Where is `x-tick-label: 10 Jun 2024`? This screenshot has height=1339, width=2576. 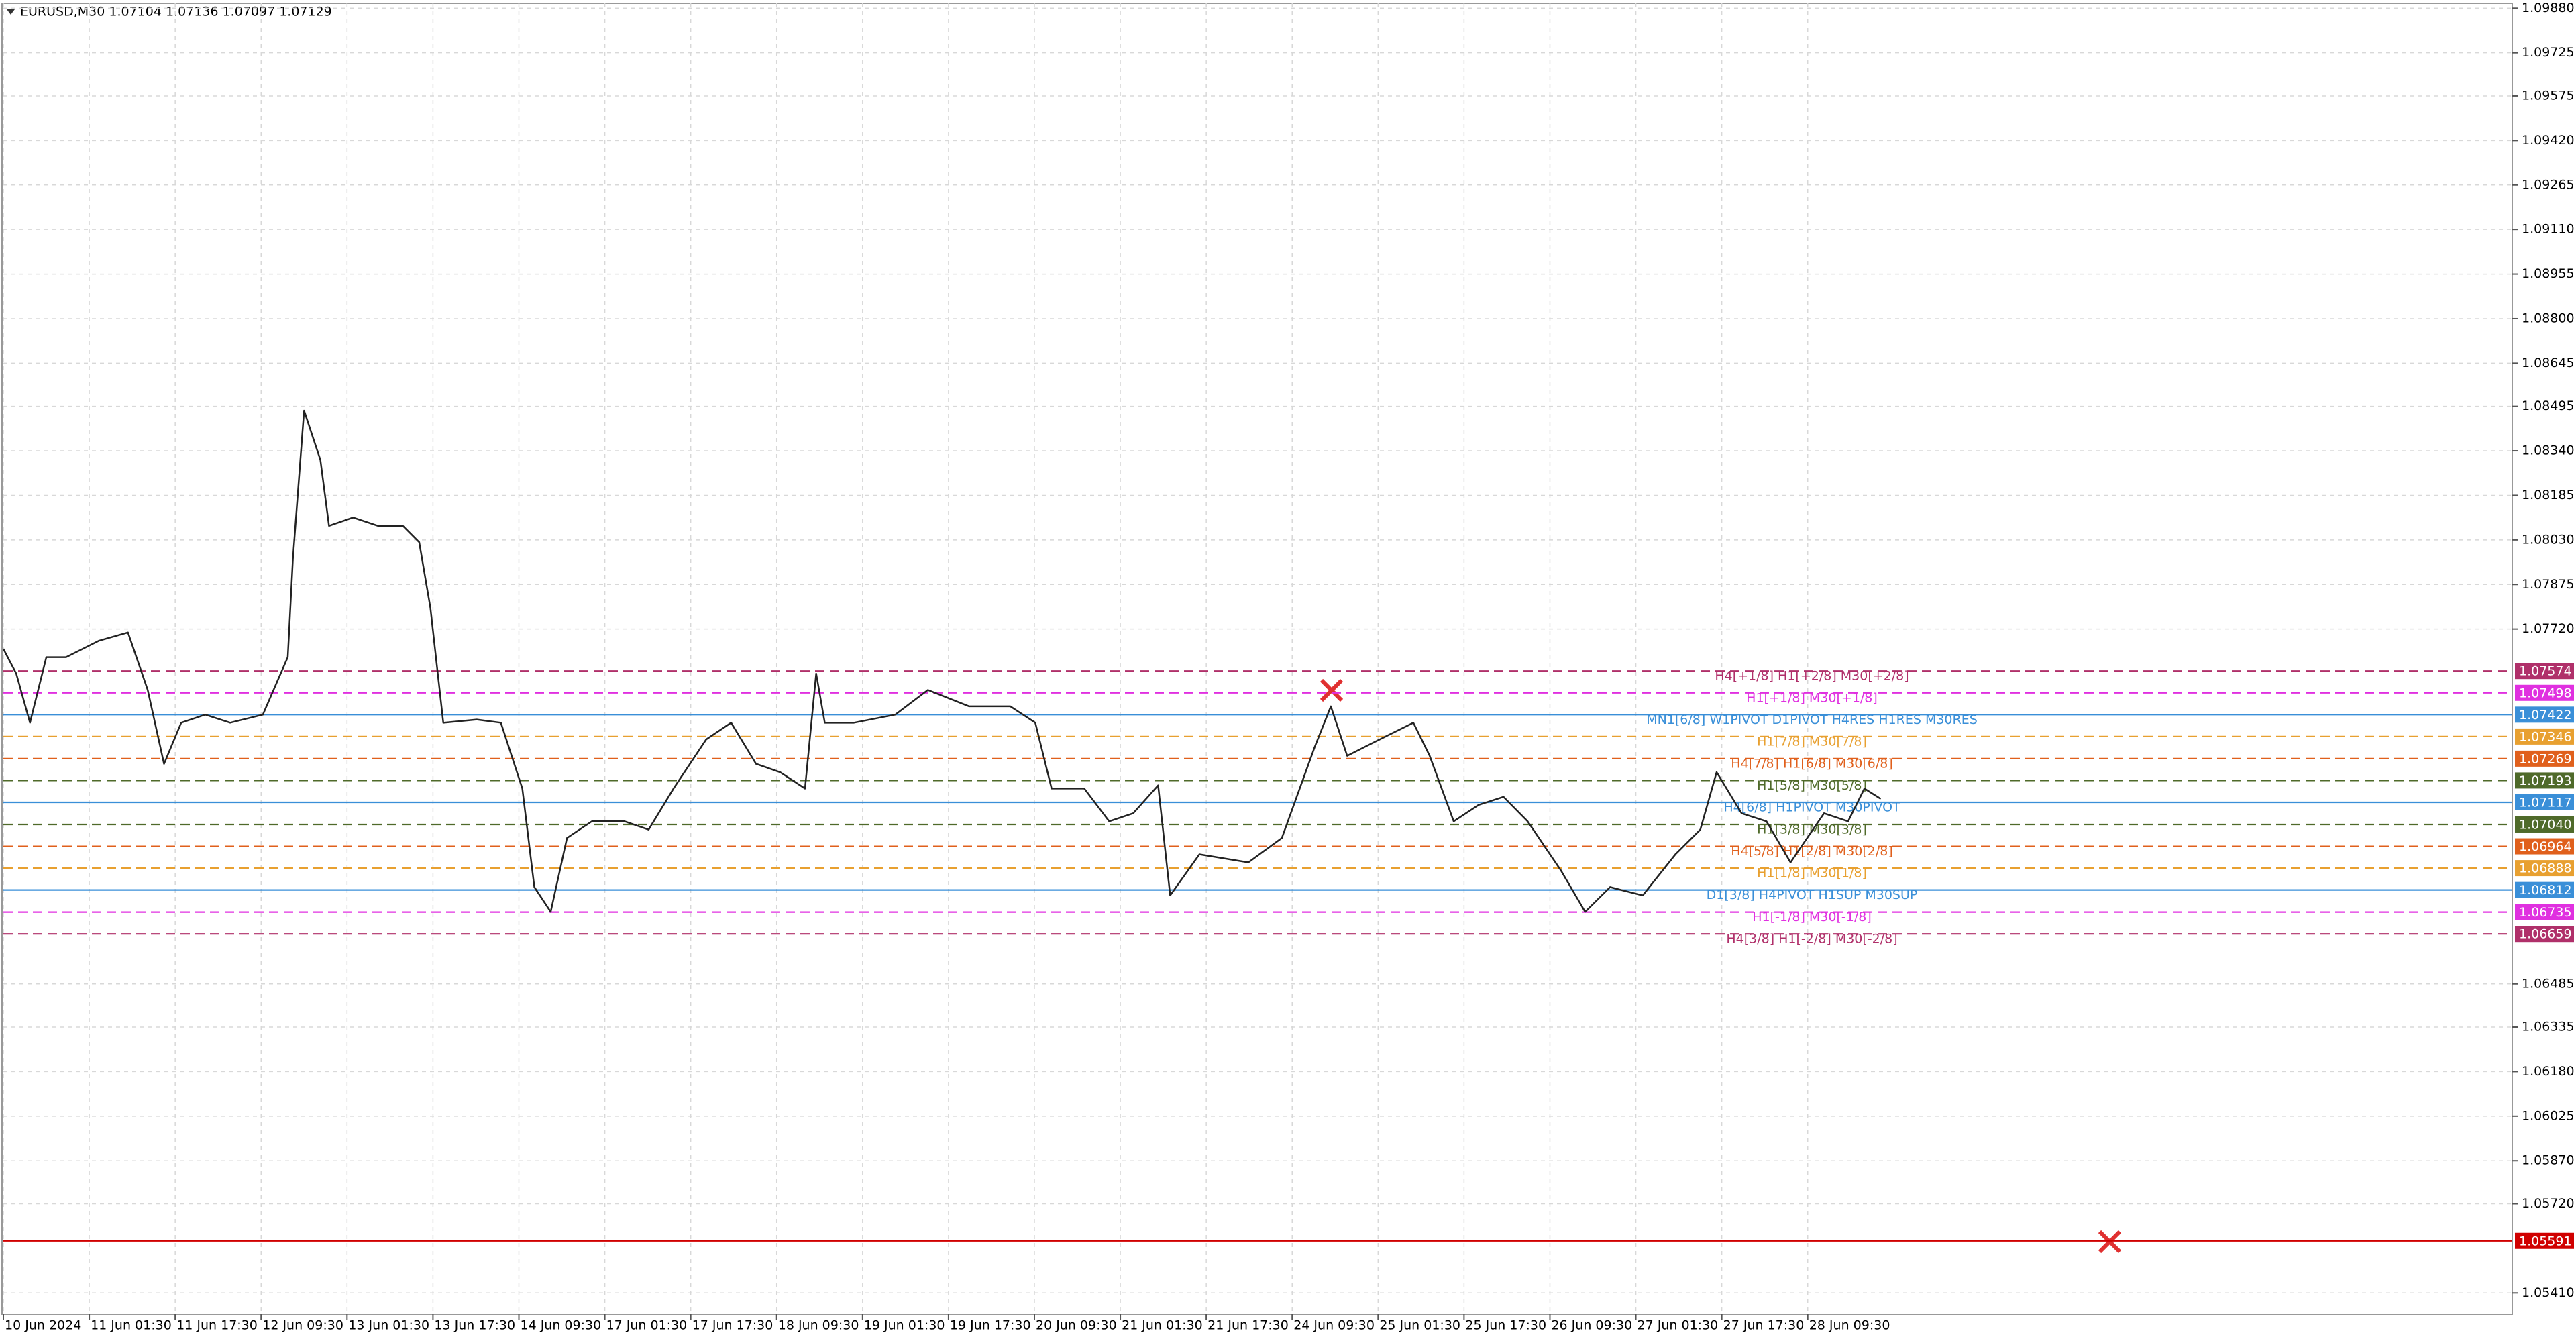 x-tick-label: 10 Jun 2024 is located at coordinates (43, 1325).